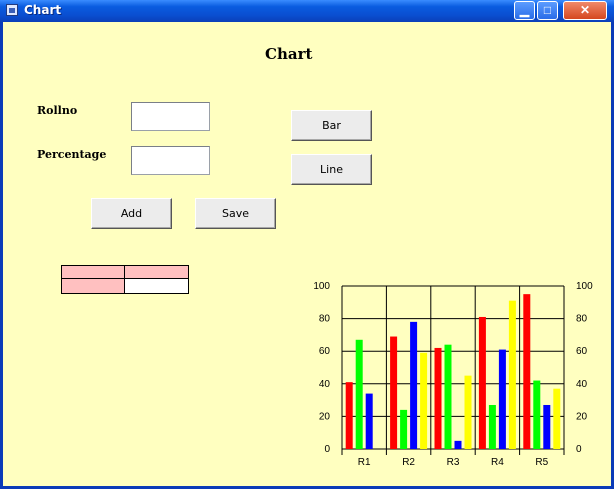  I want to click on percentage-label: Percentage, so click(72, 154).